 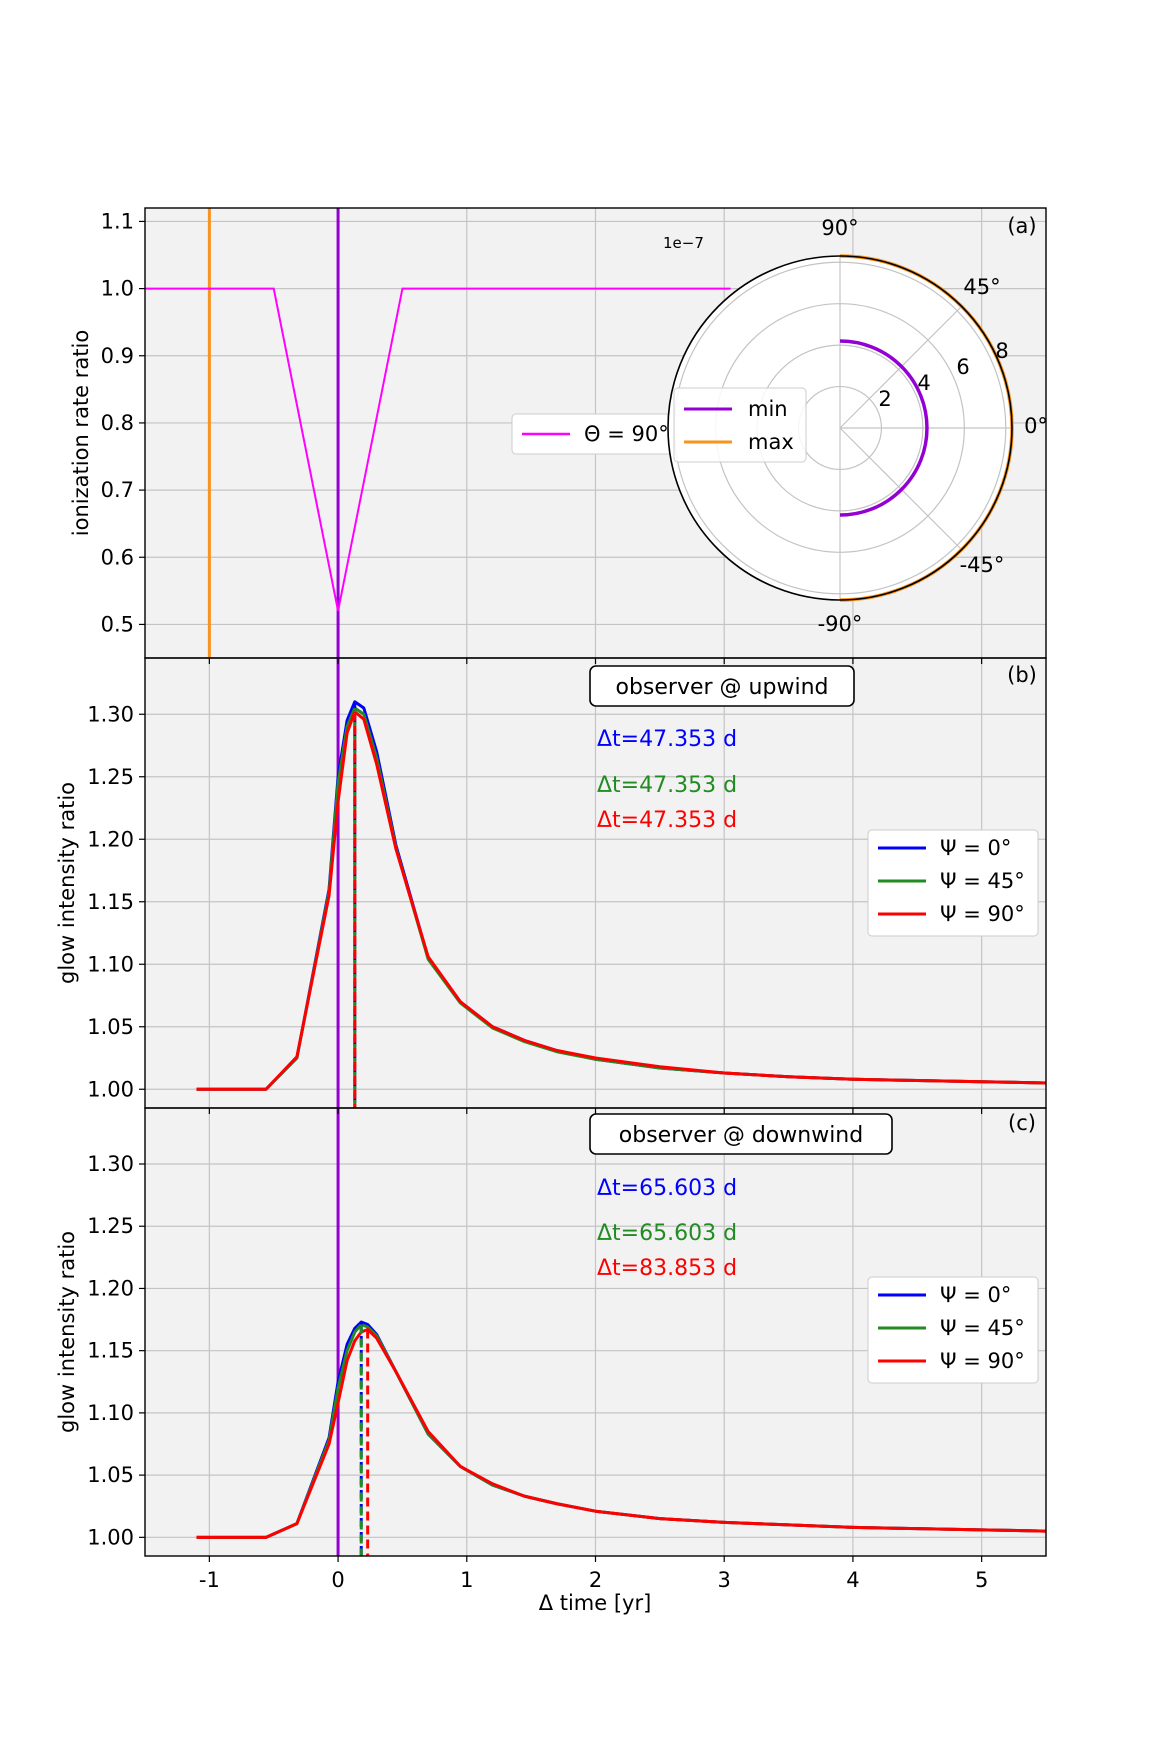 What do you see at coordinates (724, 1580) in the screenshot?
I see `x-tick-label-4: 3` at bounding box center [724, 1580].